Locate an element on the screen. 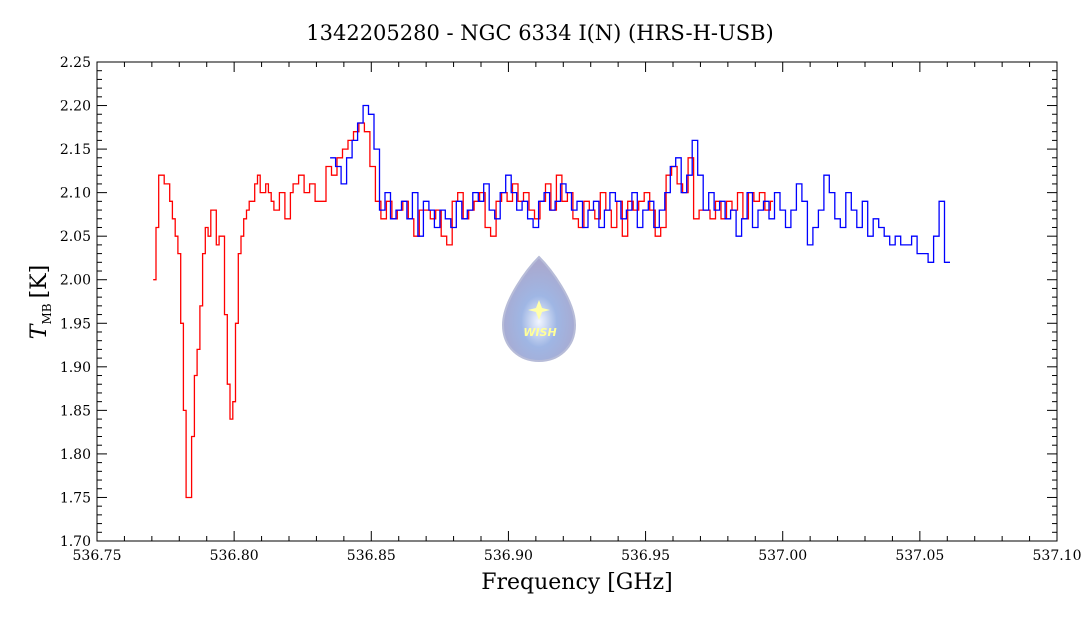  y-tick-label: 1.75 is located at coordinates (75, 498).